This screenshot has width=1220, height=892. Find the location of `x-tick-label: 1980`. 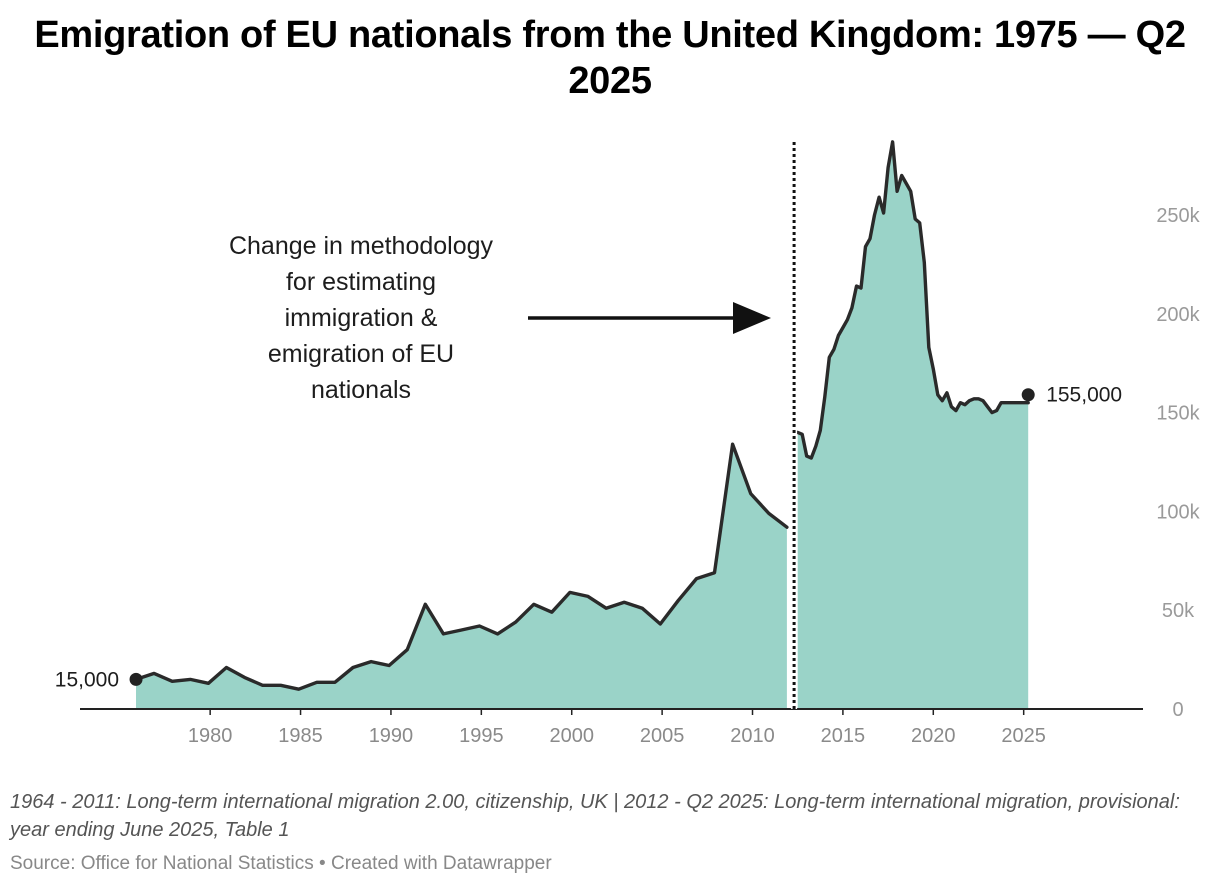

x-tick-label: 1980 is located at coordinates (210, 736).